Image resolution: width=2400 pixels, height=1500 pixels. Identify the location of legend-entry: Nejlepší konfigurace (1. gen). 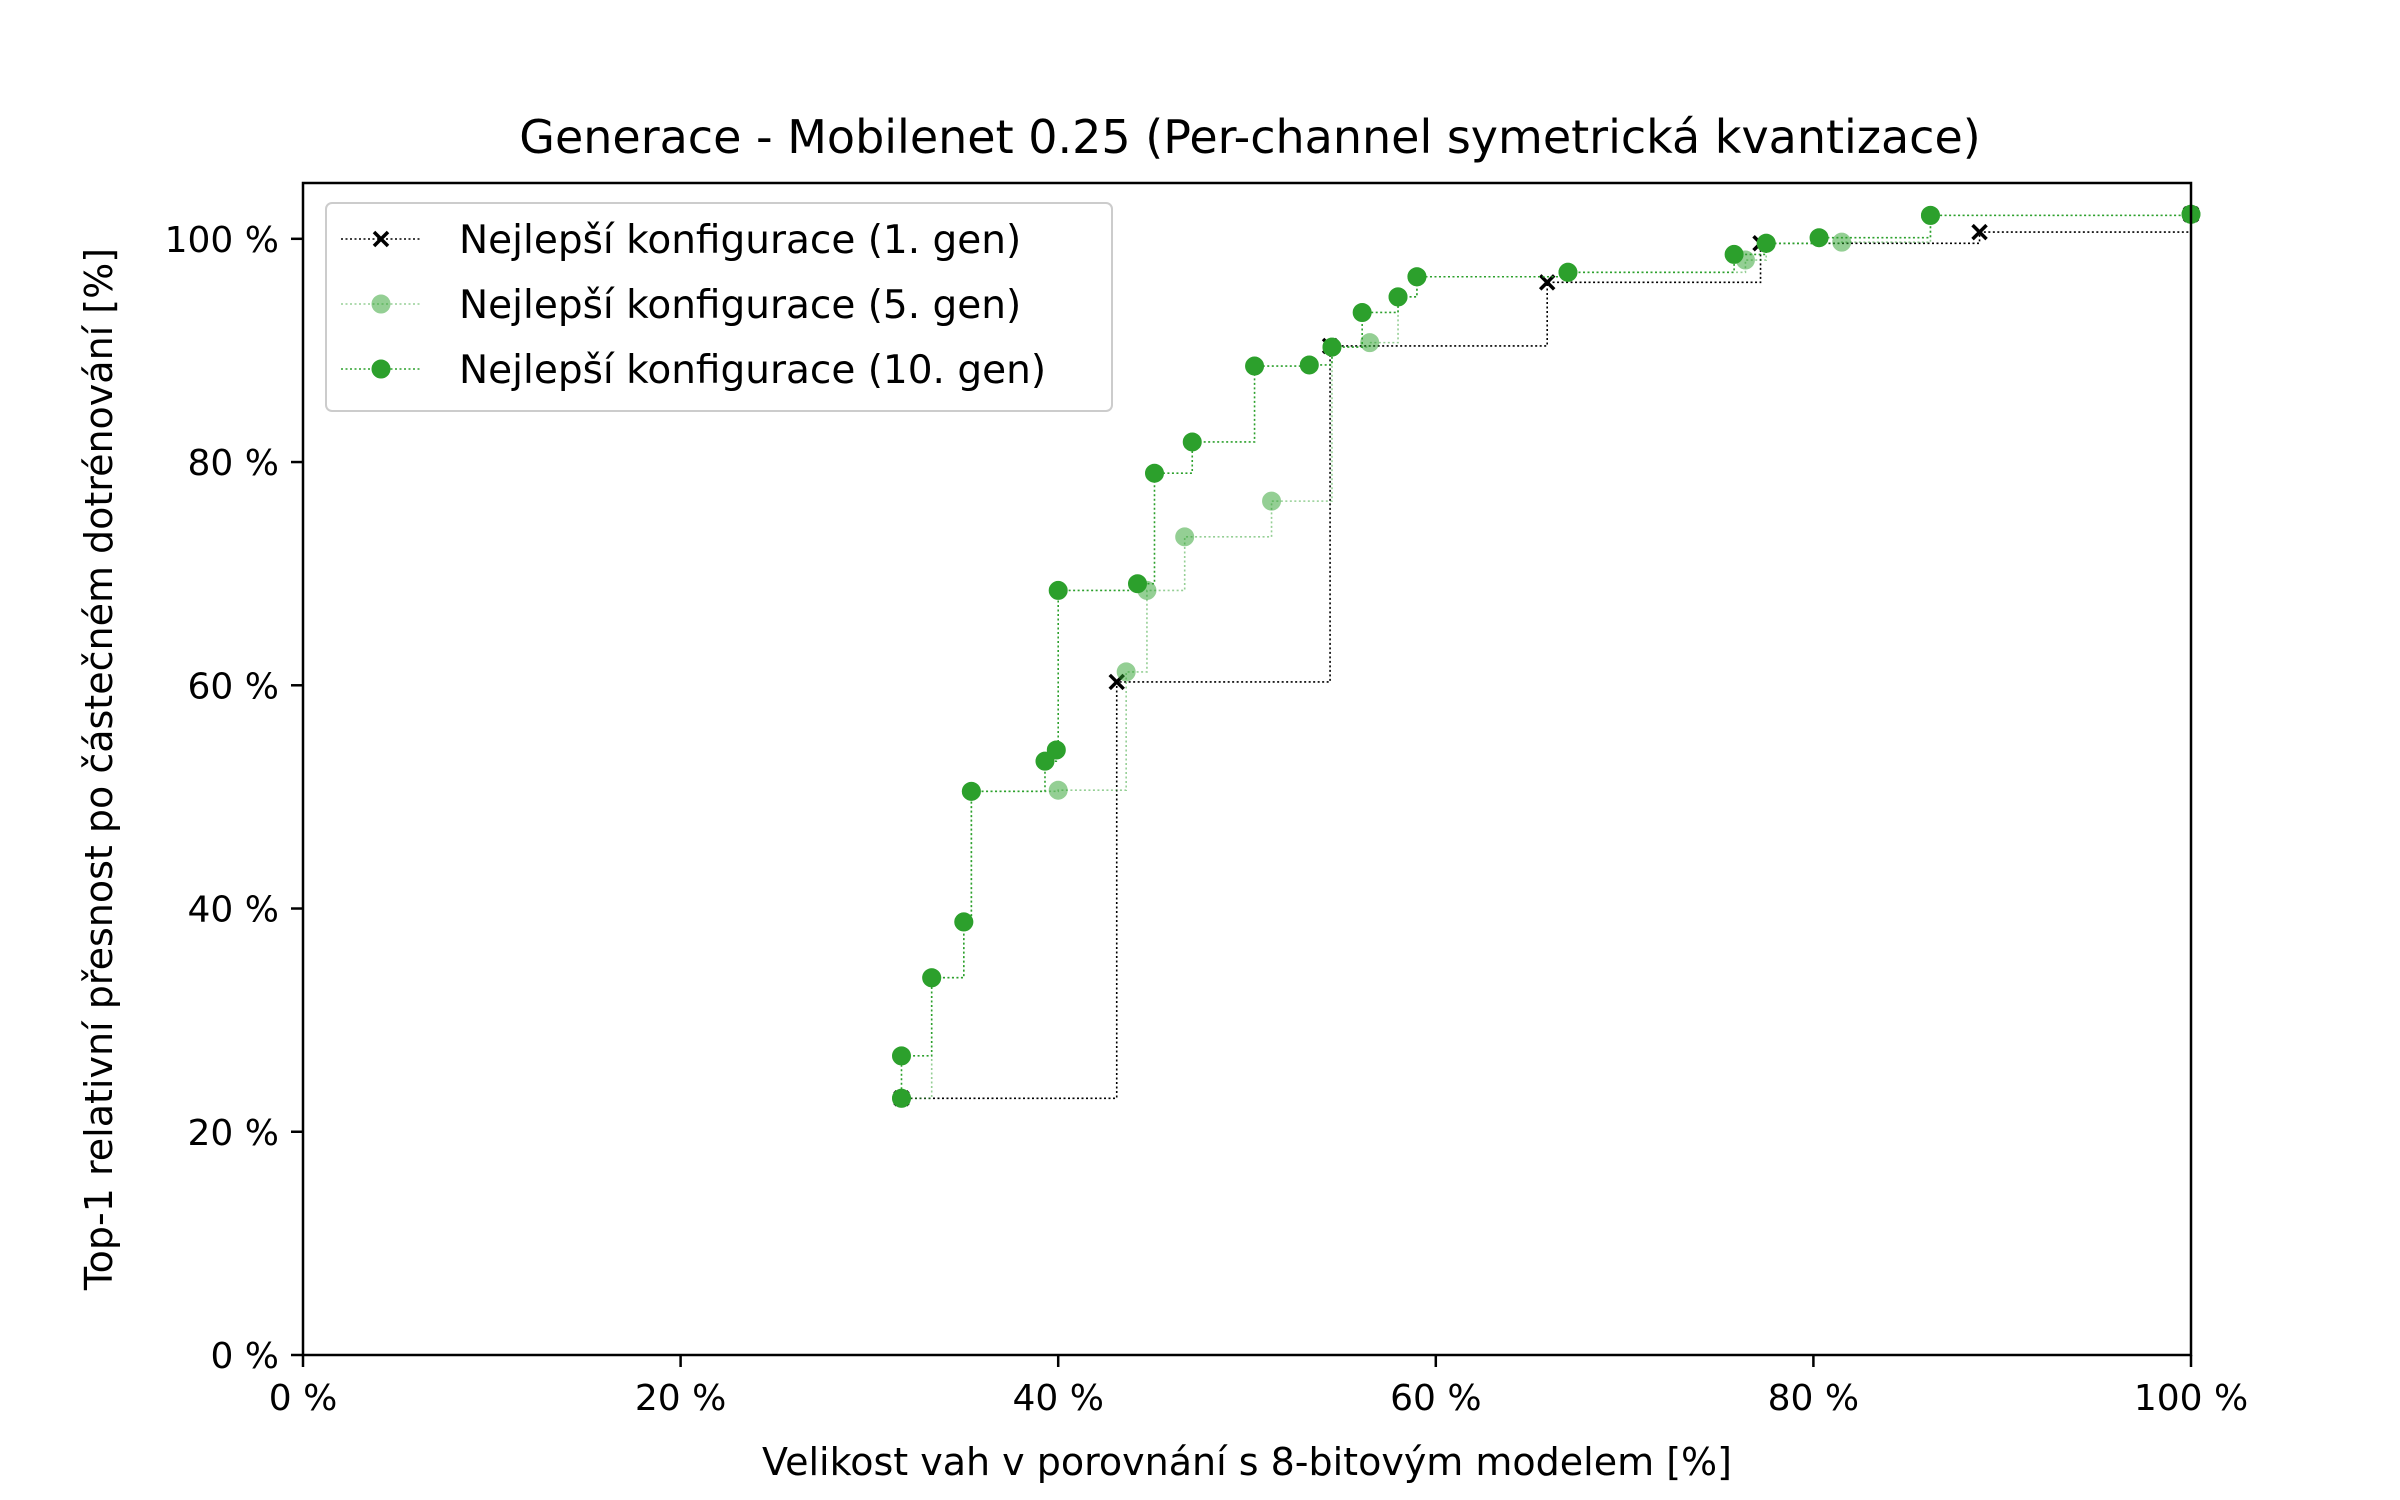
(681, 240).